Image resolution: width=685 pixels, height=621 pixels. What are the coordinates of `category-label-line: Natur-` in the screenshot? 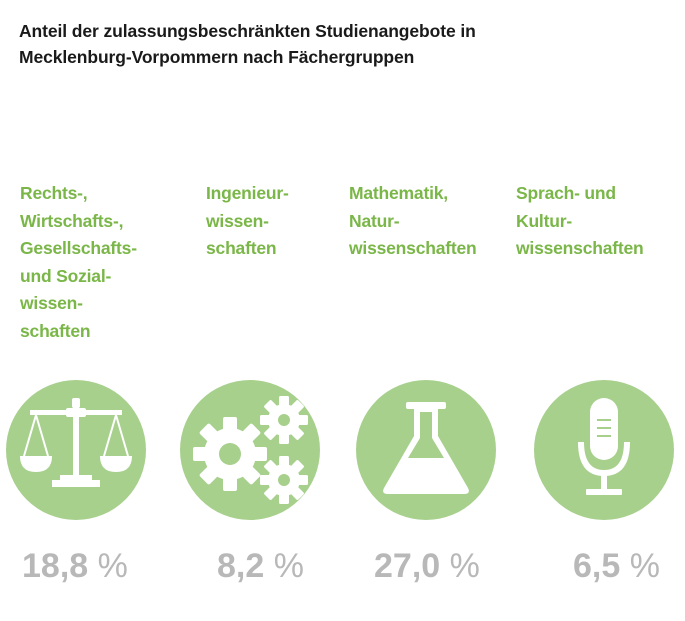 It's located at (374, 220).